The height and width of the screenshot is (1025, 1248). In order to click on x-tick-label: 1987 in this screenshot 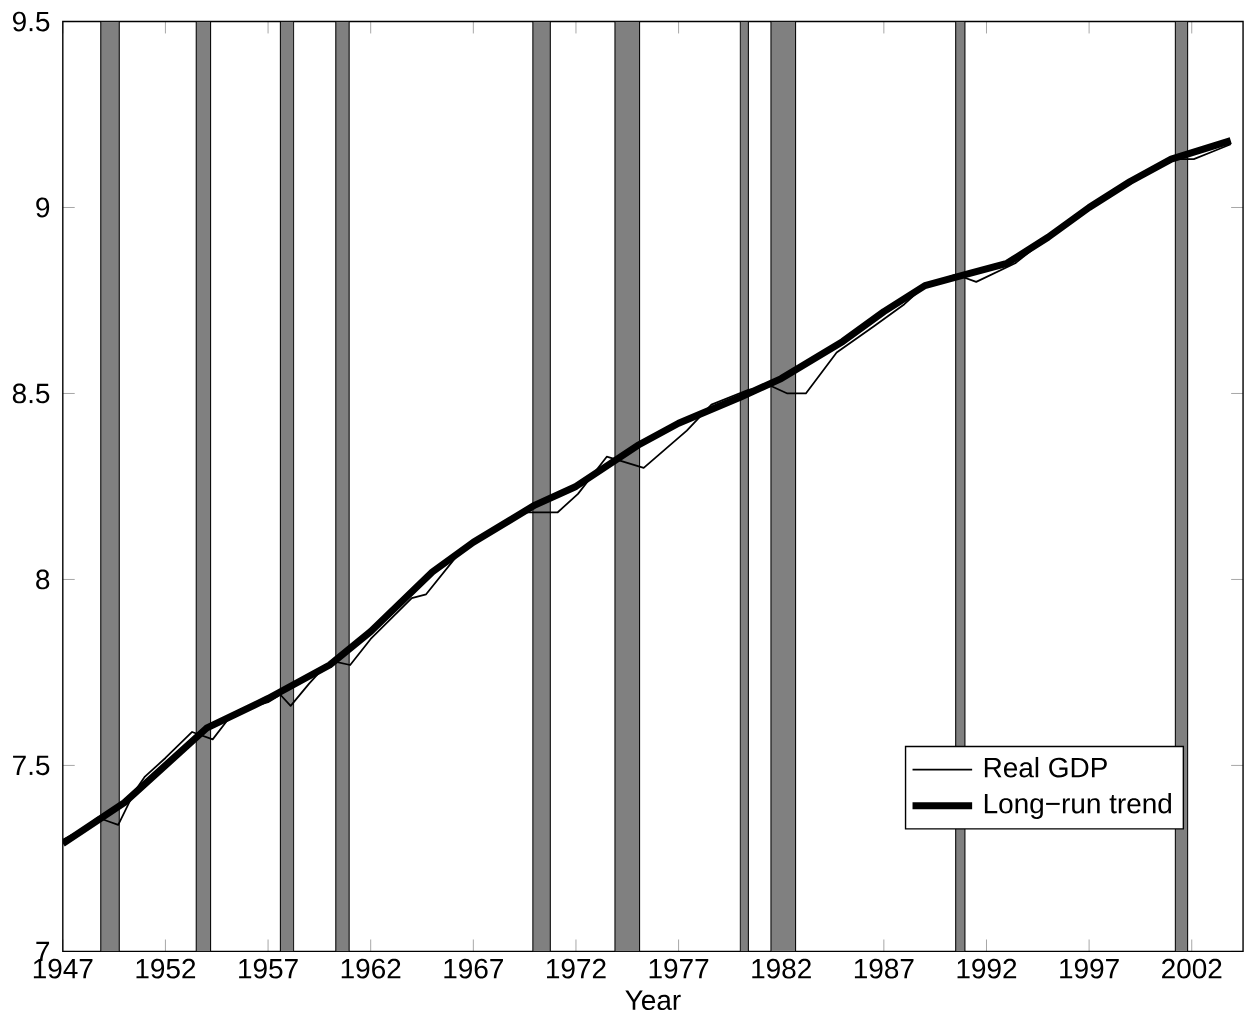, I will do `click(884, 968)`.